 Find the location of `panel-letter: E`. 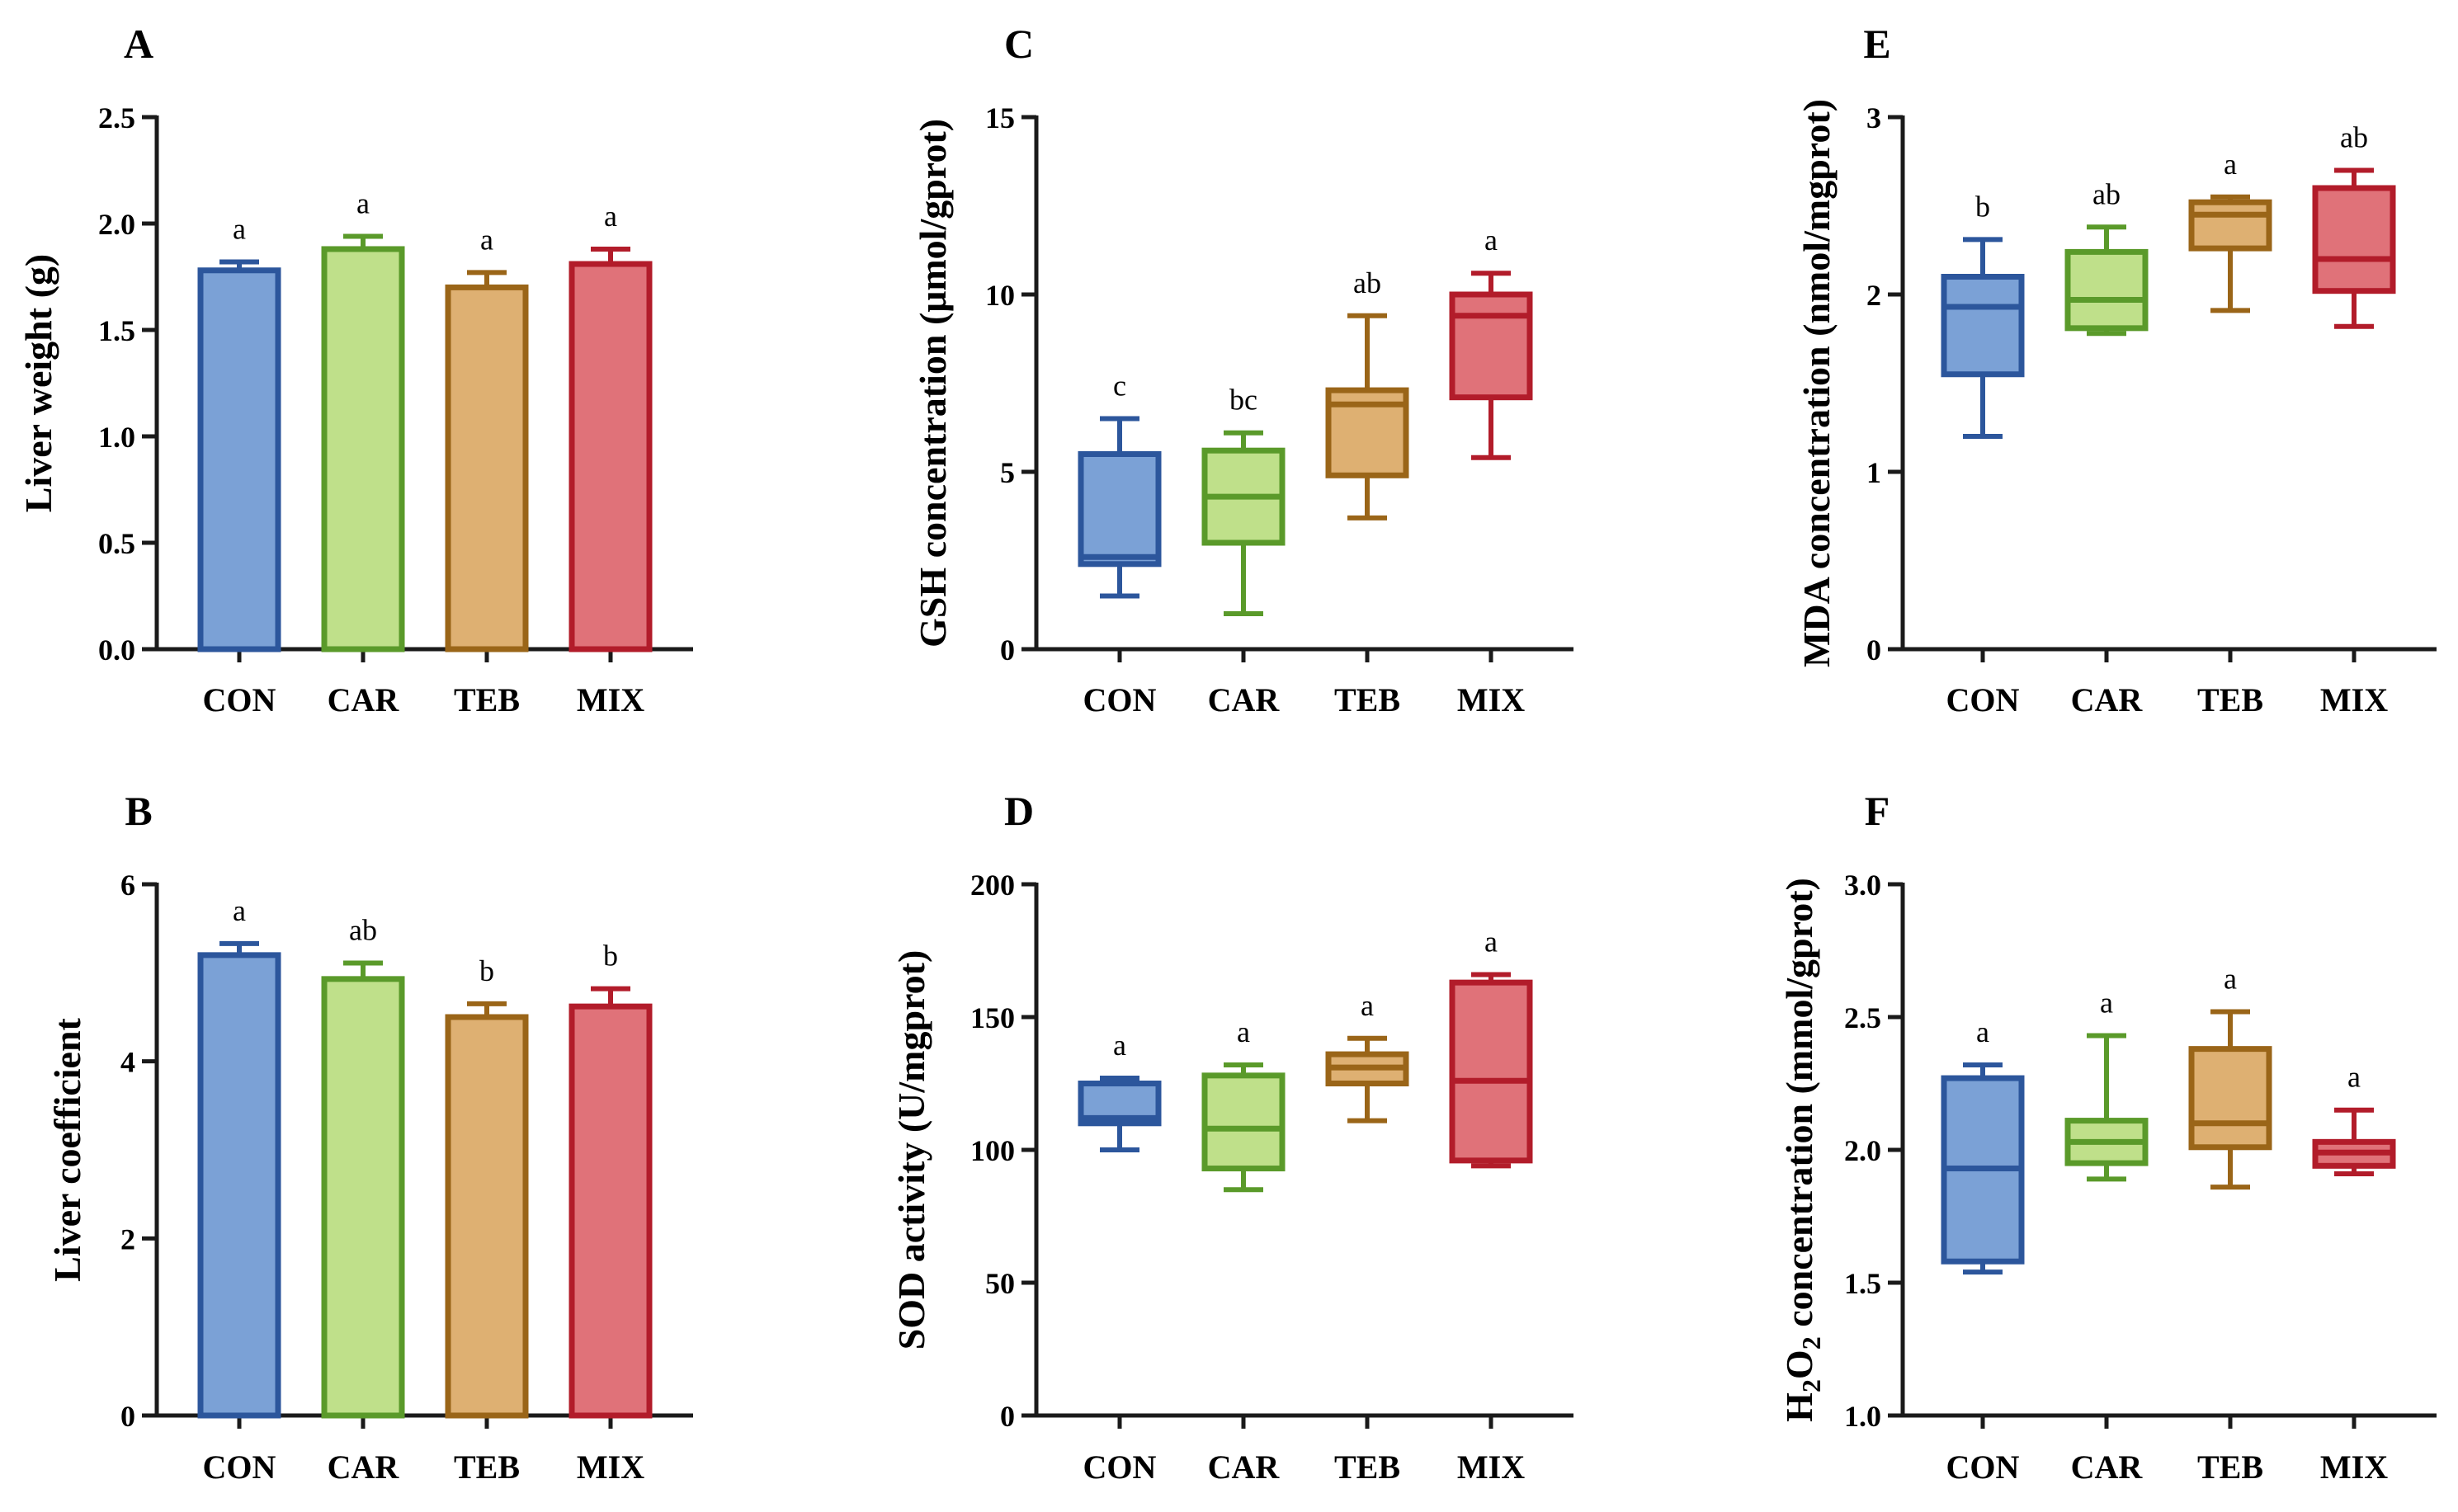

panel-letter: E is located at coordinates (1877, 44).